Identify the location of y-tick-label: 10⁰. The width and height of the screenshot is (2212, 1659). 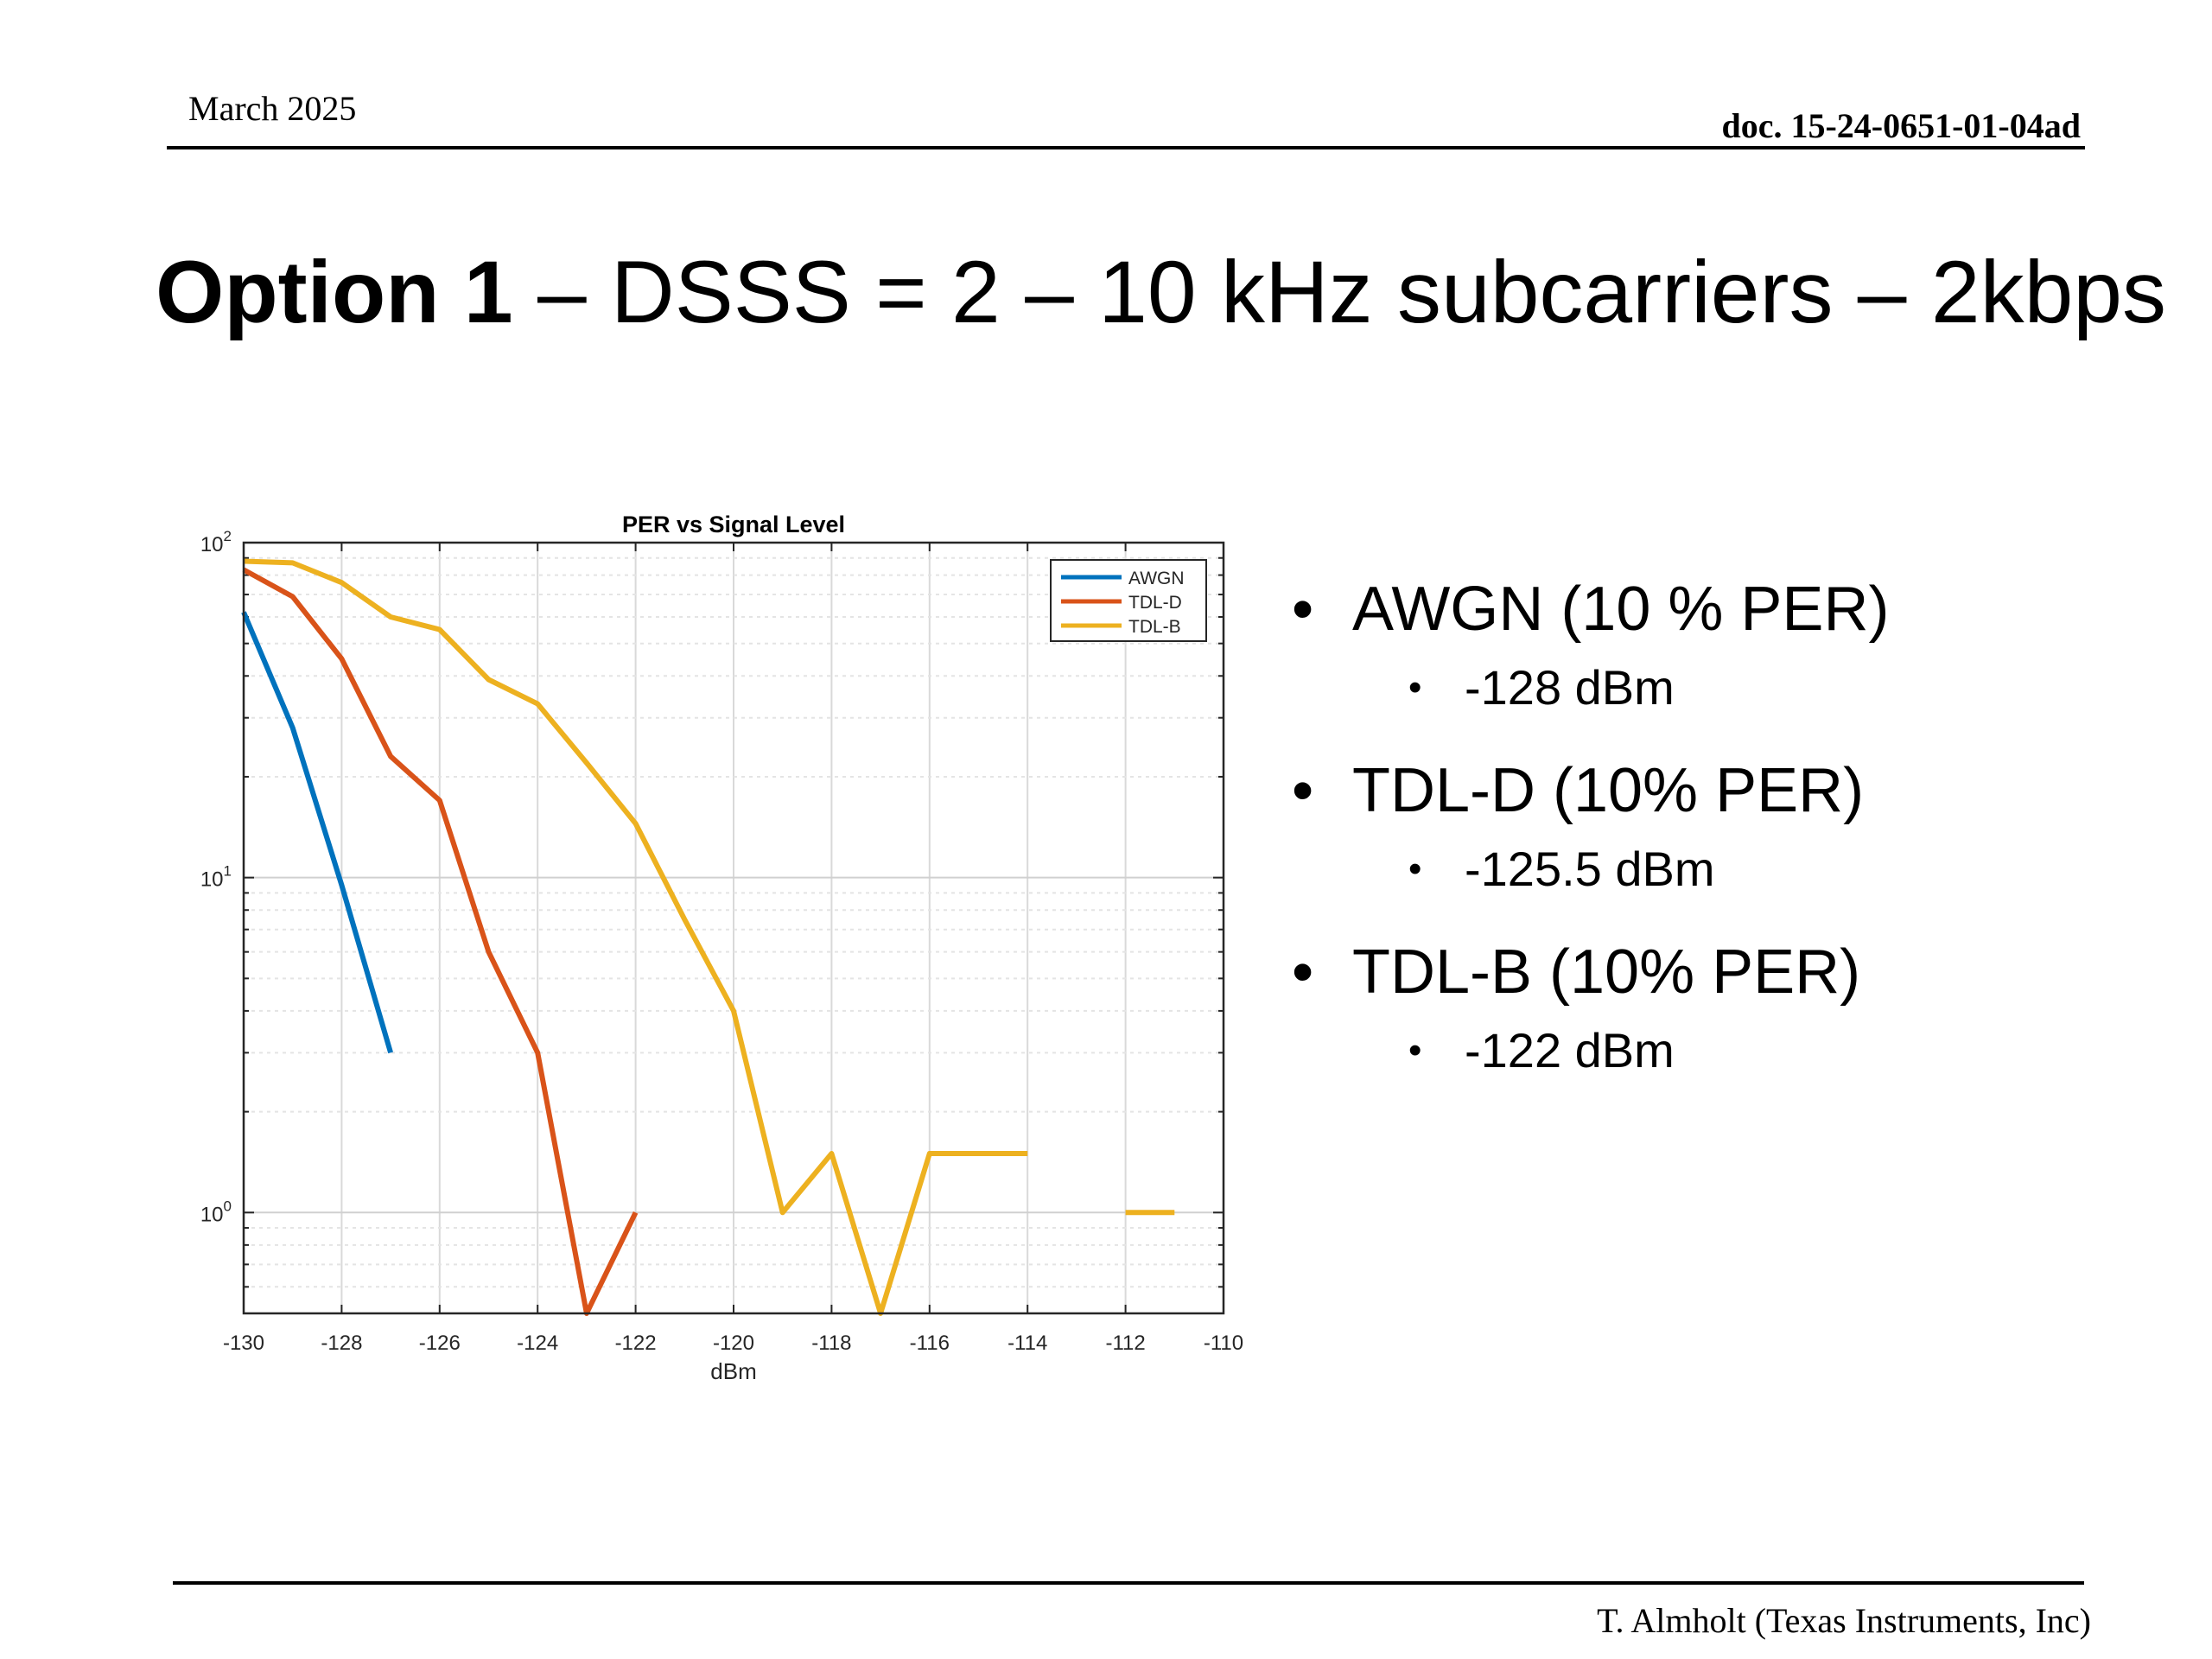
(216, 1212).